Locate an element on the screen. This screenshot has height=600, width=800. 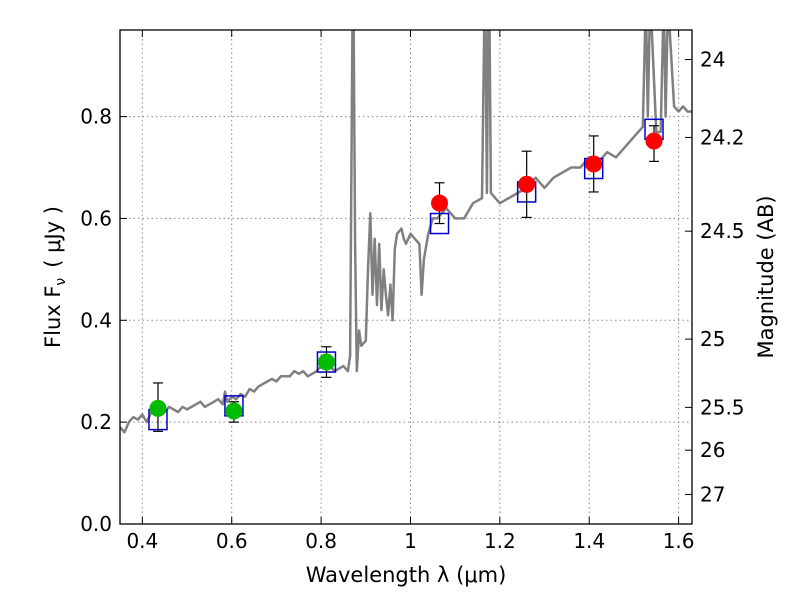
y-tick-label: 0.8 is located at coordinates (96, 117).